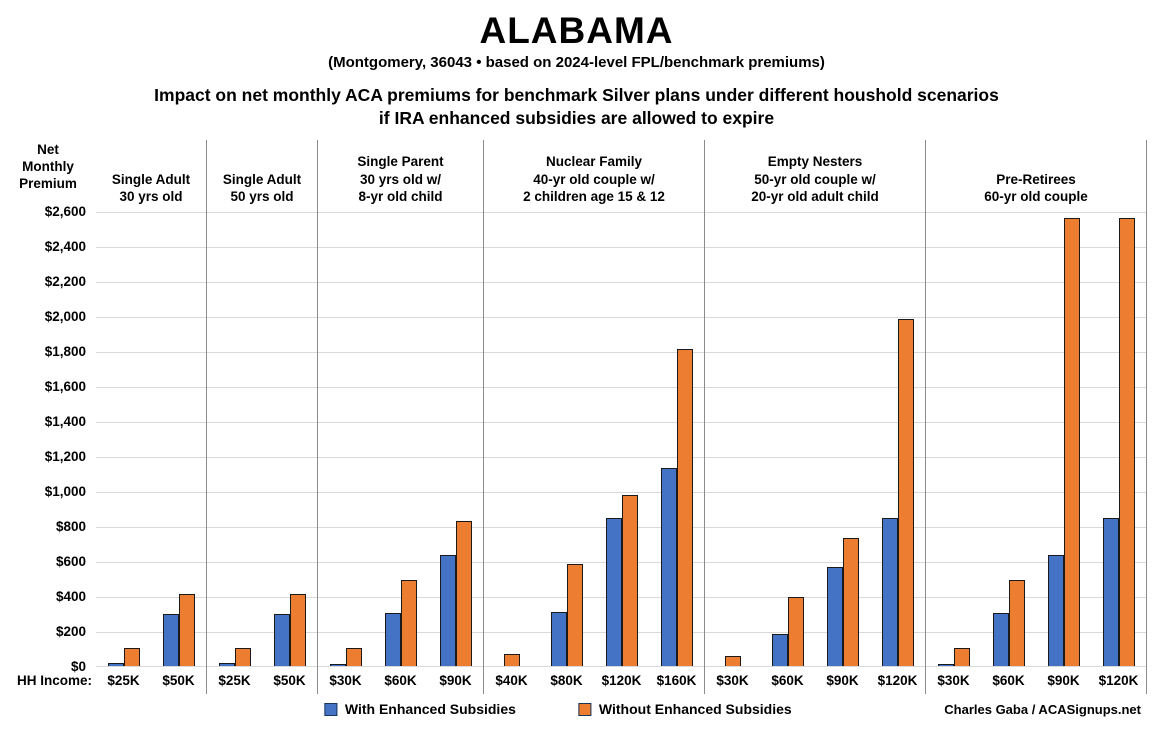  I want to click on credit-attribution: Charles Gaba / ACASignups.net, so click(1042, 710).